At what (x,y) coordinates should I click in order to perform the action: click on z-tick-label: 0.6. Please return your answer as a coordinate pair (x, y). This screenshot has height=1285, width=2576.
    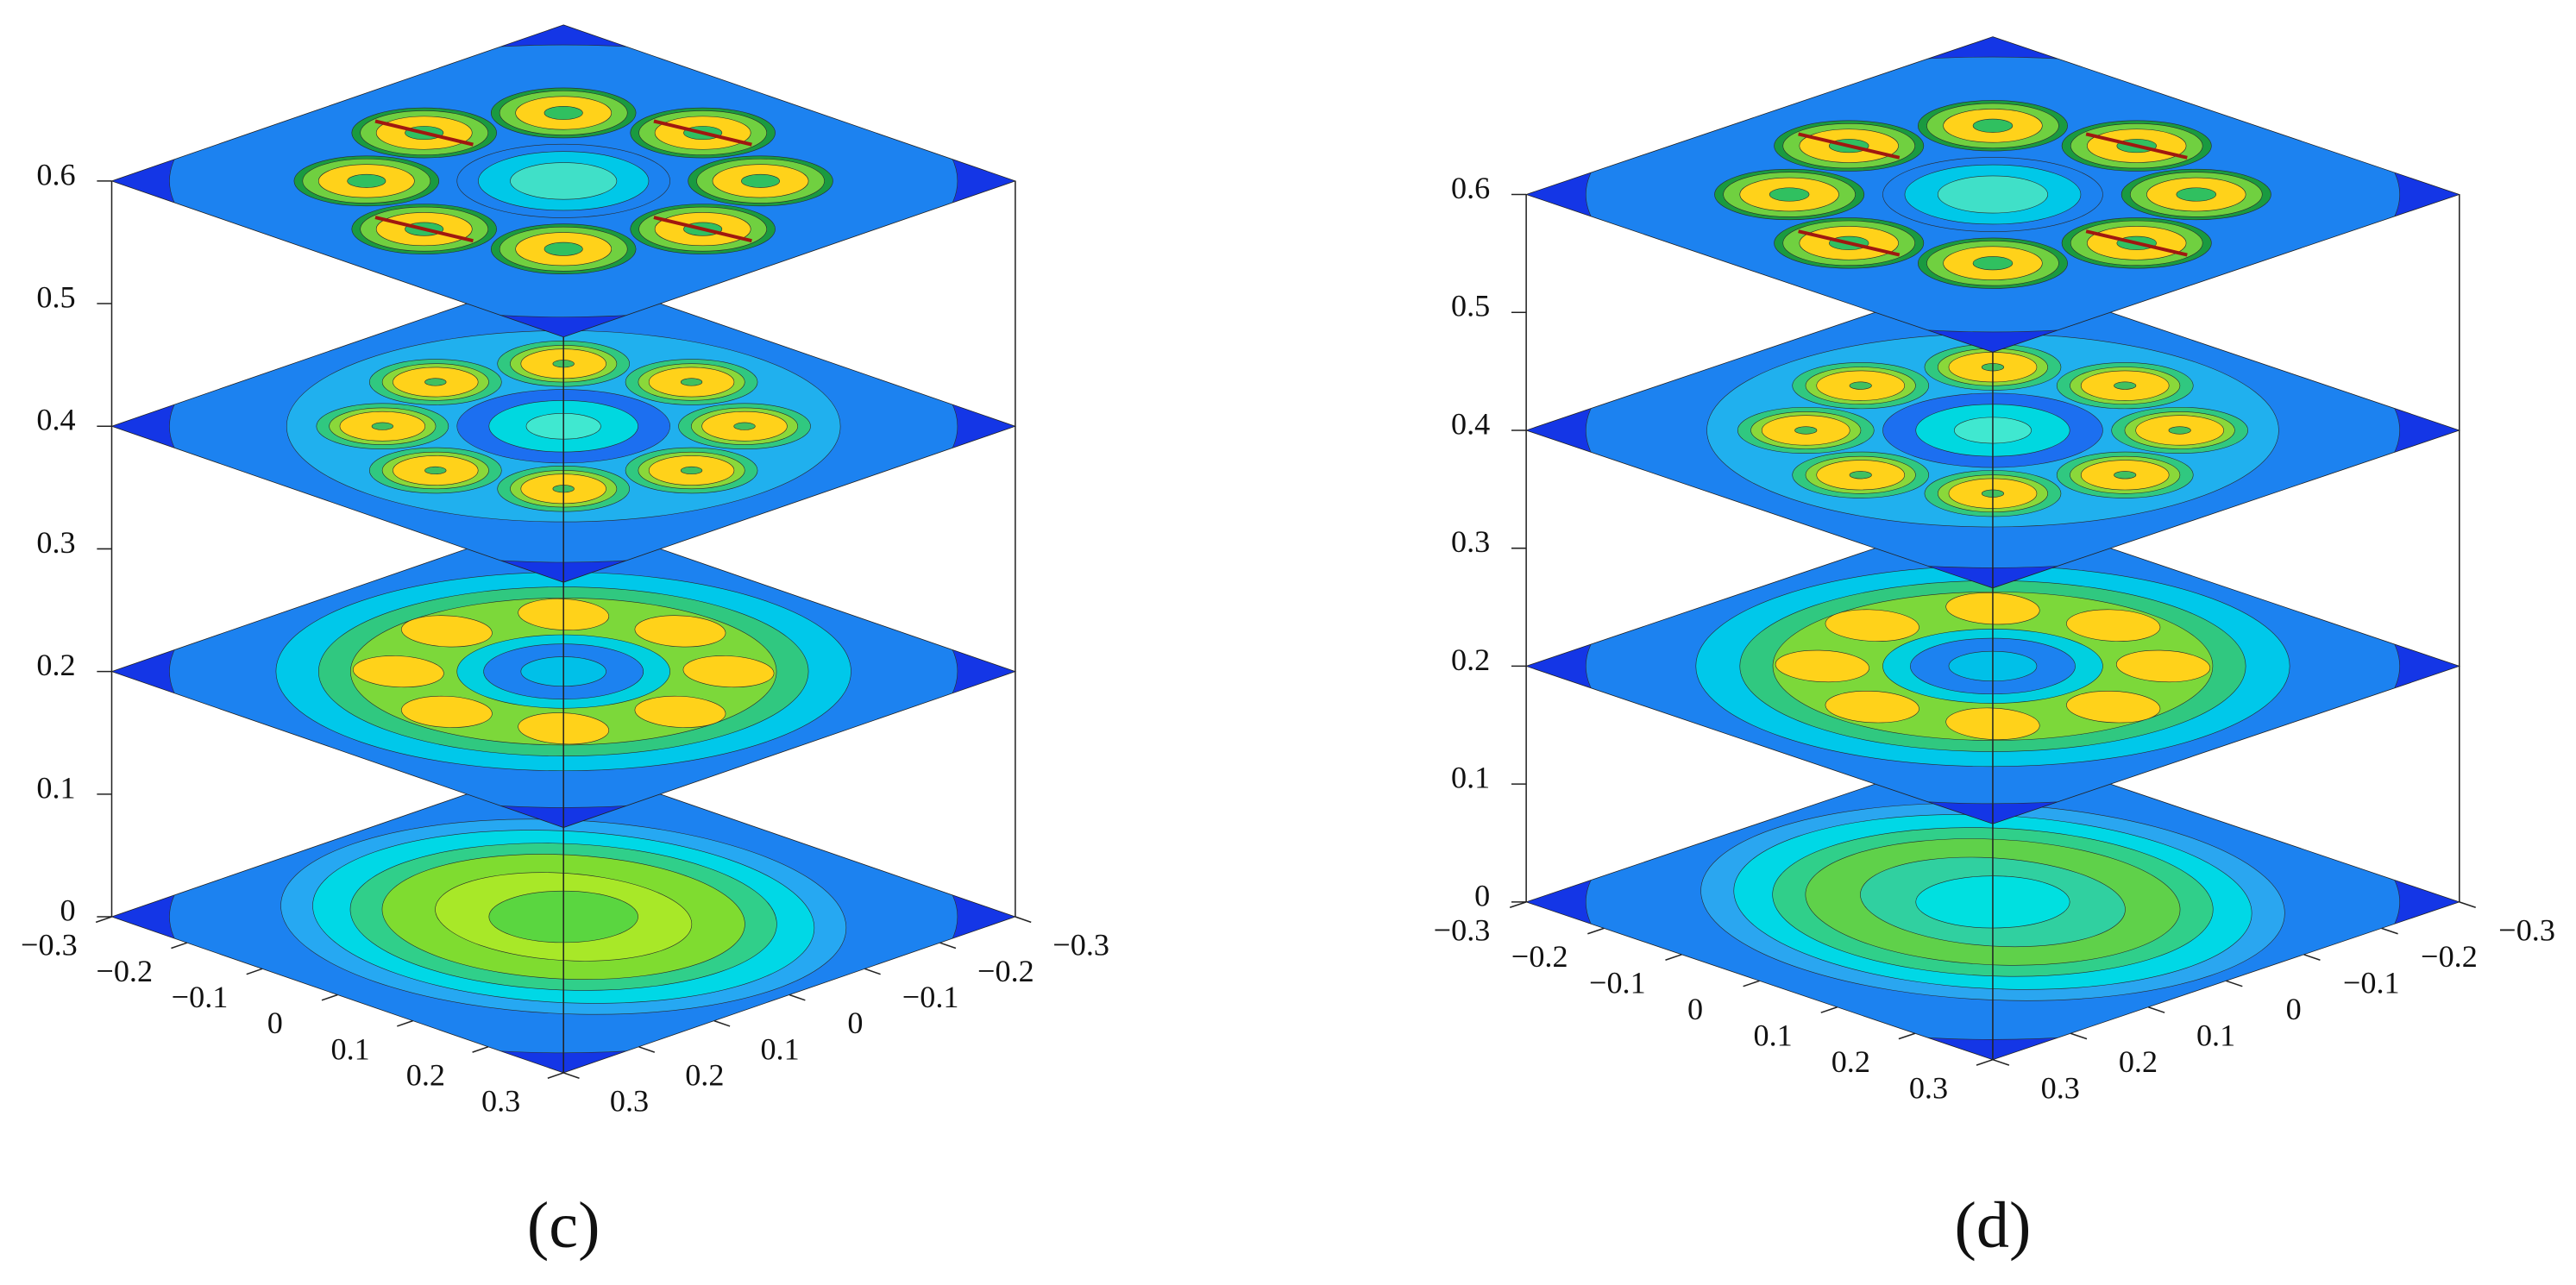
    Looking at the image, I should click on (1470, 188).